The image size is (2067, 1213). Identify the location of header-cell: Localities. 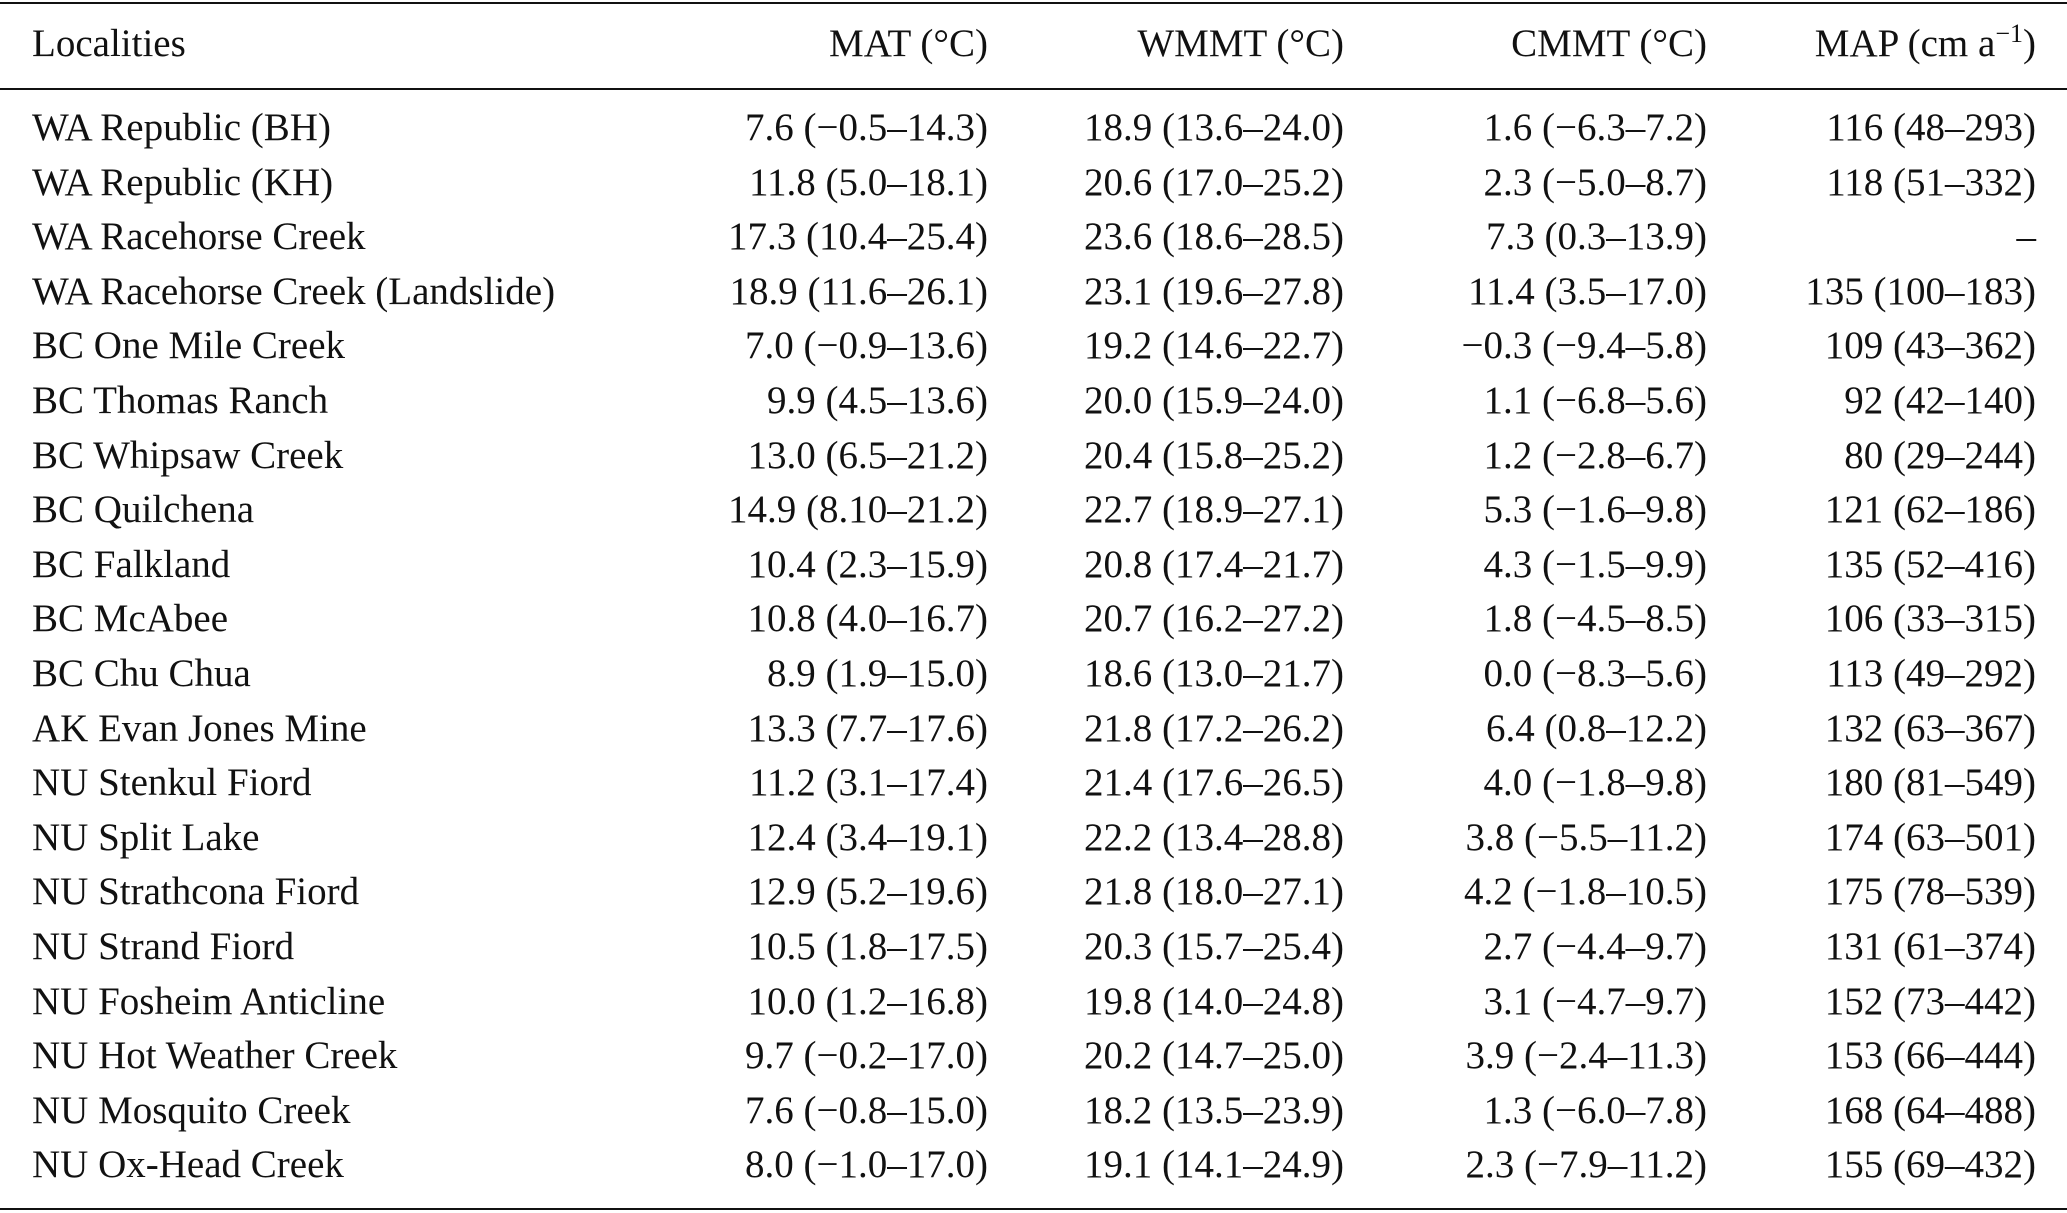
(109, 43).